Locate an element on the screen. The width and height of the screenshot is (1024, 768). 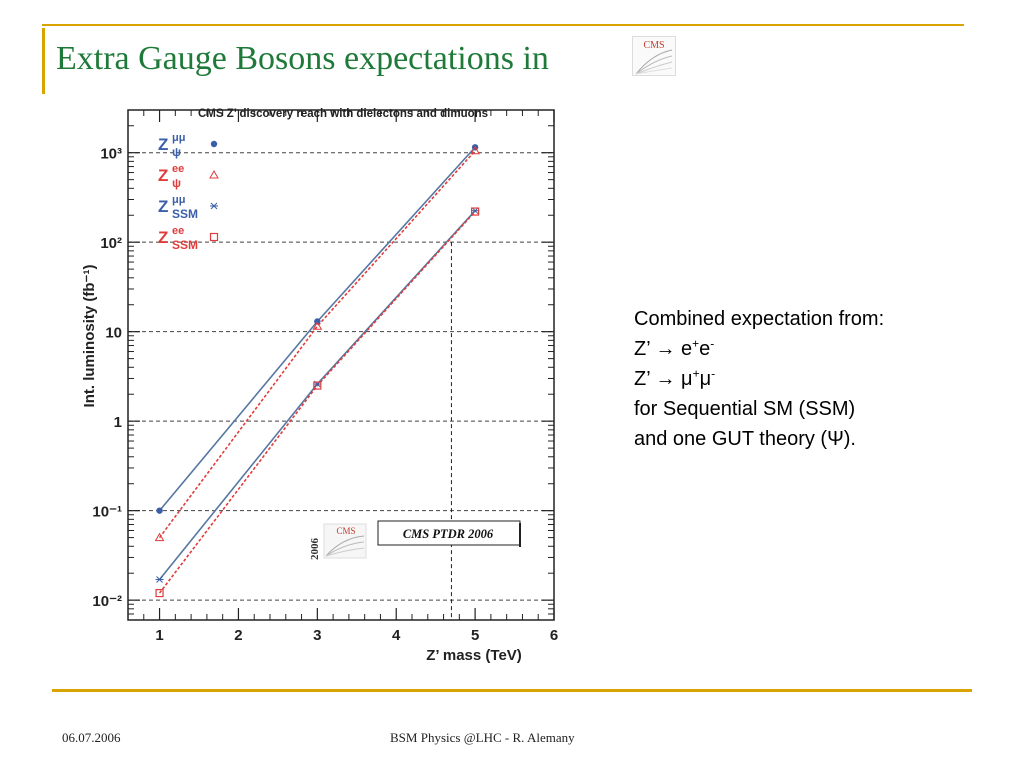
annotation-text: CMS PTDR 2006 is located at coordinates (448, 534).